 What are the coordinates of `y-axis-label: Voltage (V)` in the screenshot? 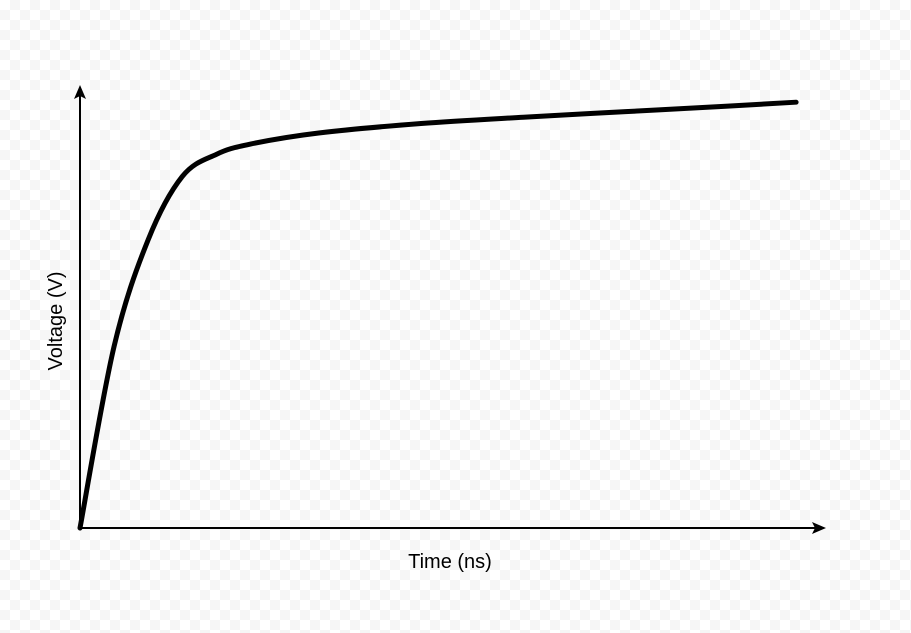 It's located at (56, 321).